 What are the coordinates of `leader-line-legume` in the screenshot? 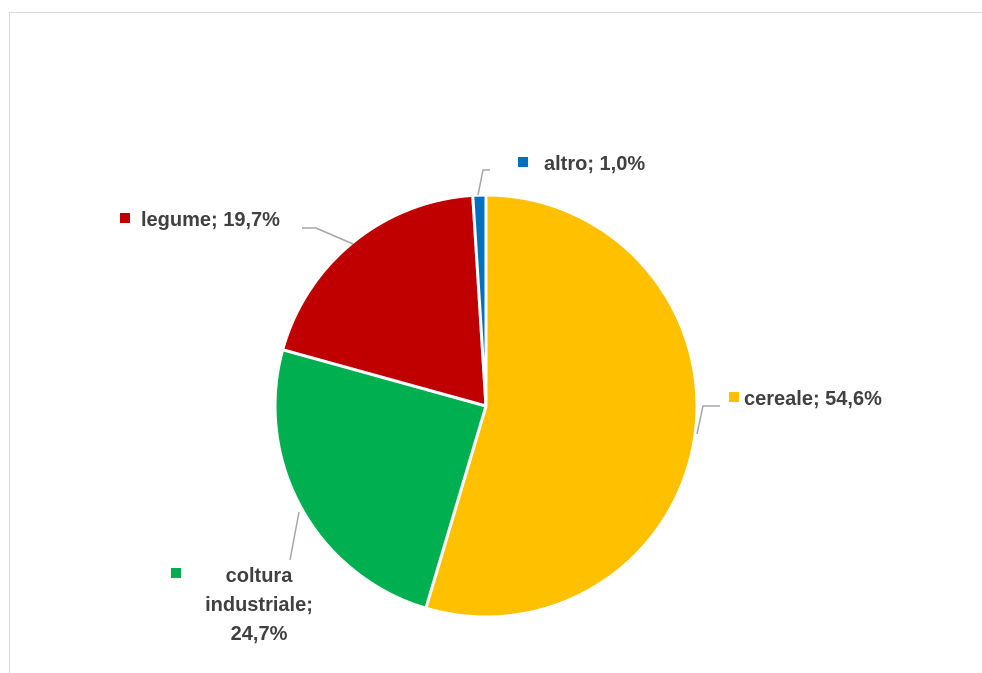 It's located at (328, 236).